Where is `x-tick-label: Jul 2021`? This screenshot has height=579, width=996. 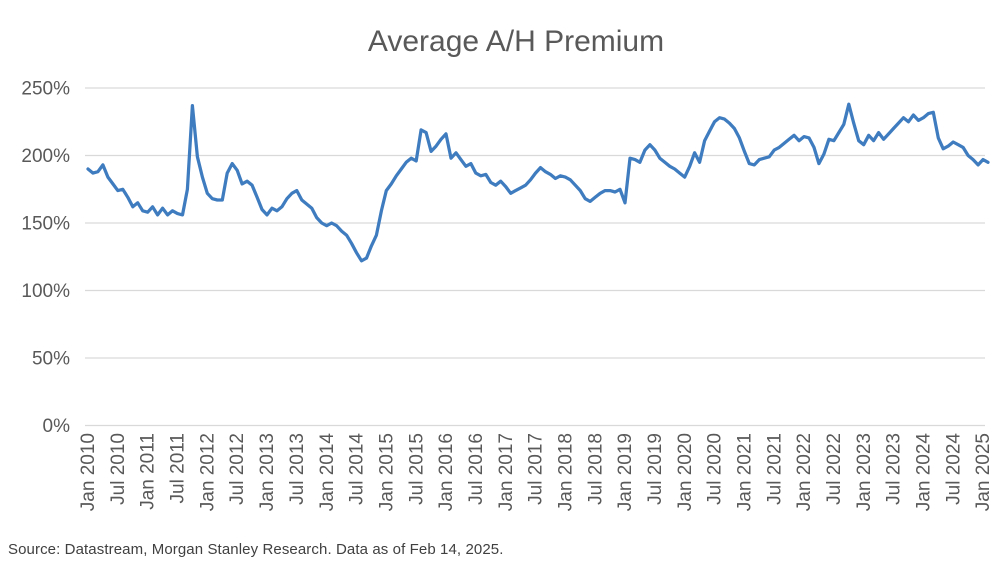 x-tick-label: Jul 2021 is located at coordinates (774, 469).